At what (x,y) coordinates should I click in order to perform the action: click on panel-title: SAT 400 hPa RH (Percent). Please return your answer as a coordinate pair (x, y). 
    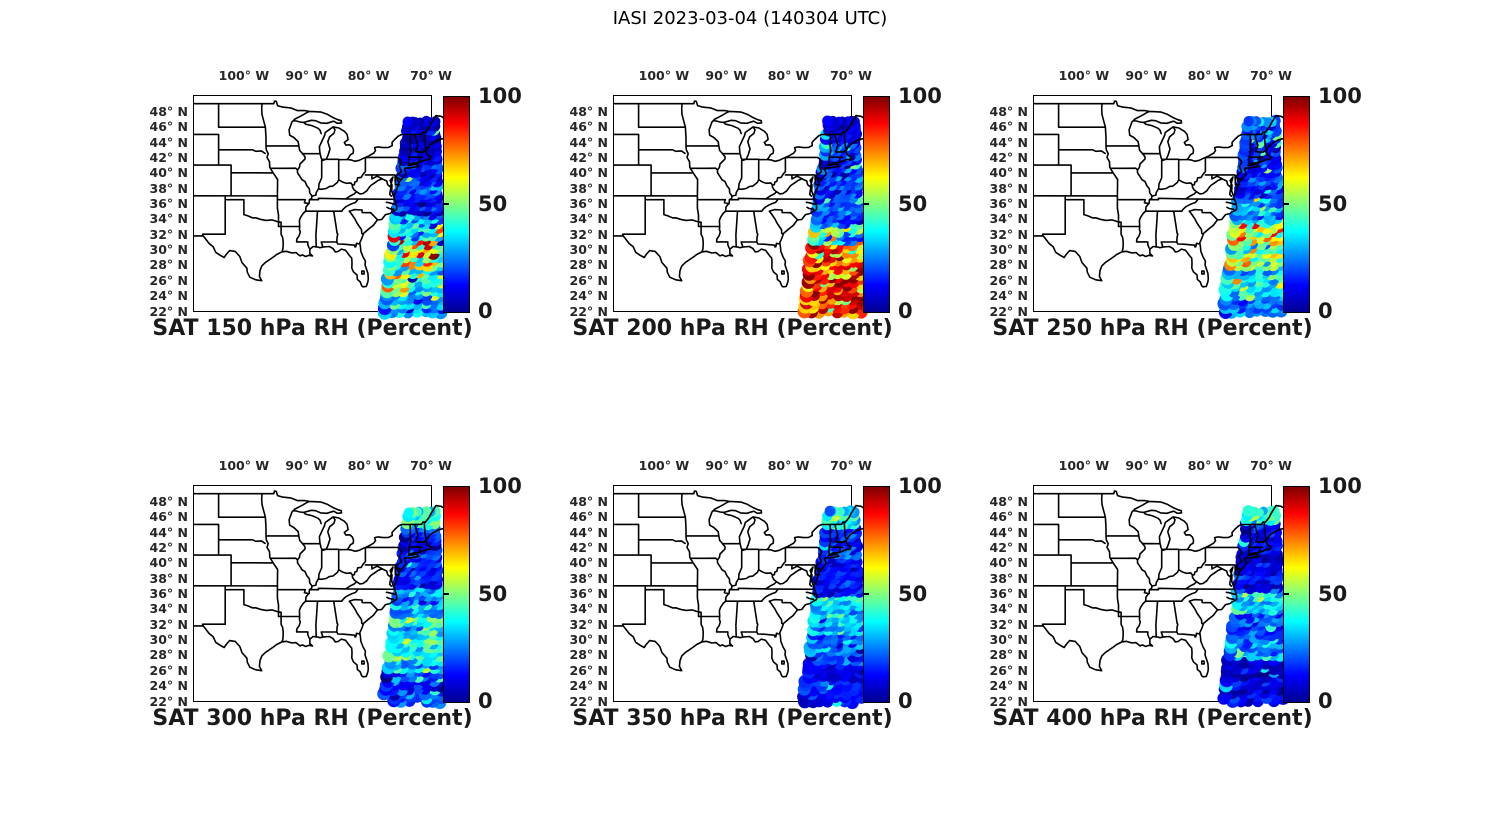
    Looking at the image, I should click on (1152, 718).